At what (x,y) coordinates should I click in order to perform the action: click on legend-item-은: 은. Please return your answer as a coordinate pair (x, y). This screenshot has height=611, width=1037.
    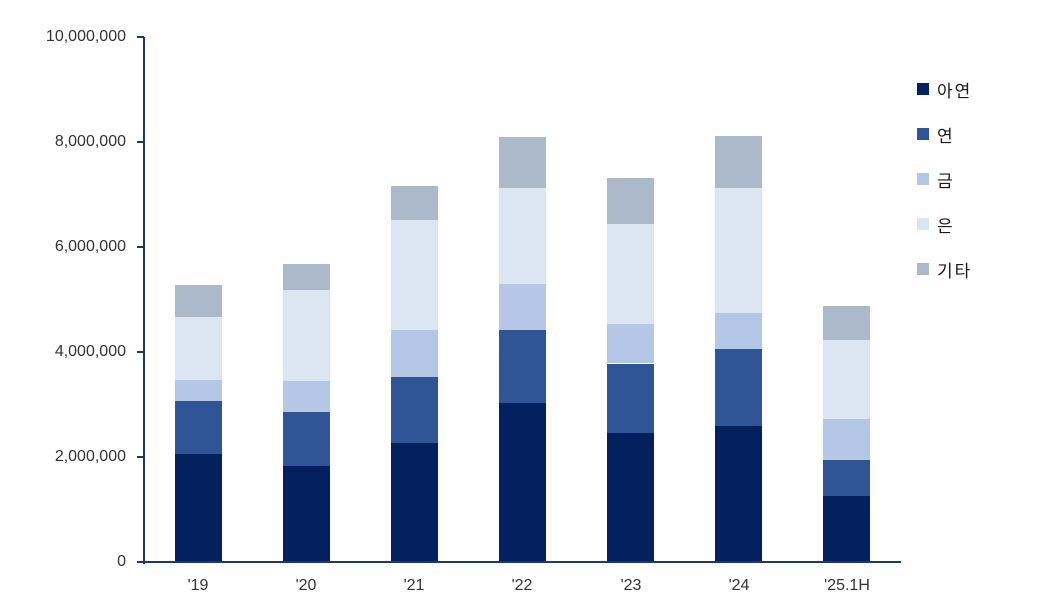
    Looking at the image, I should click on (936, 225).